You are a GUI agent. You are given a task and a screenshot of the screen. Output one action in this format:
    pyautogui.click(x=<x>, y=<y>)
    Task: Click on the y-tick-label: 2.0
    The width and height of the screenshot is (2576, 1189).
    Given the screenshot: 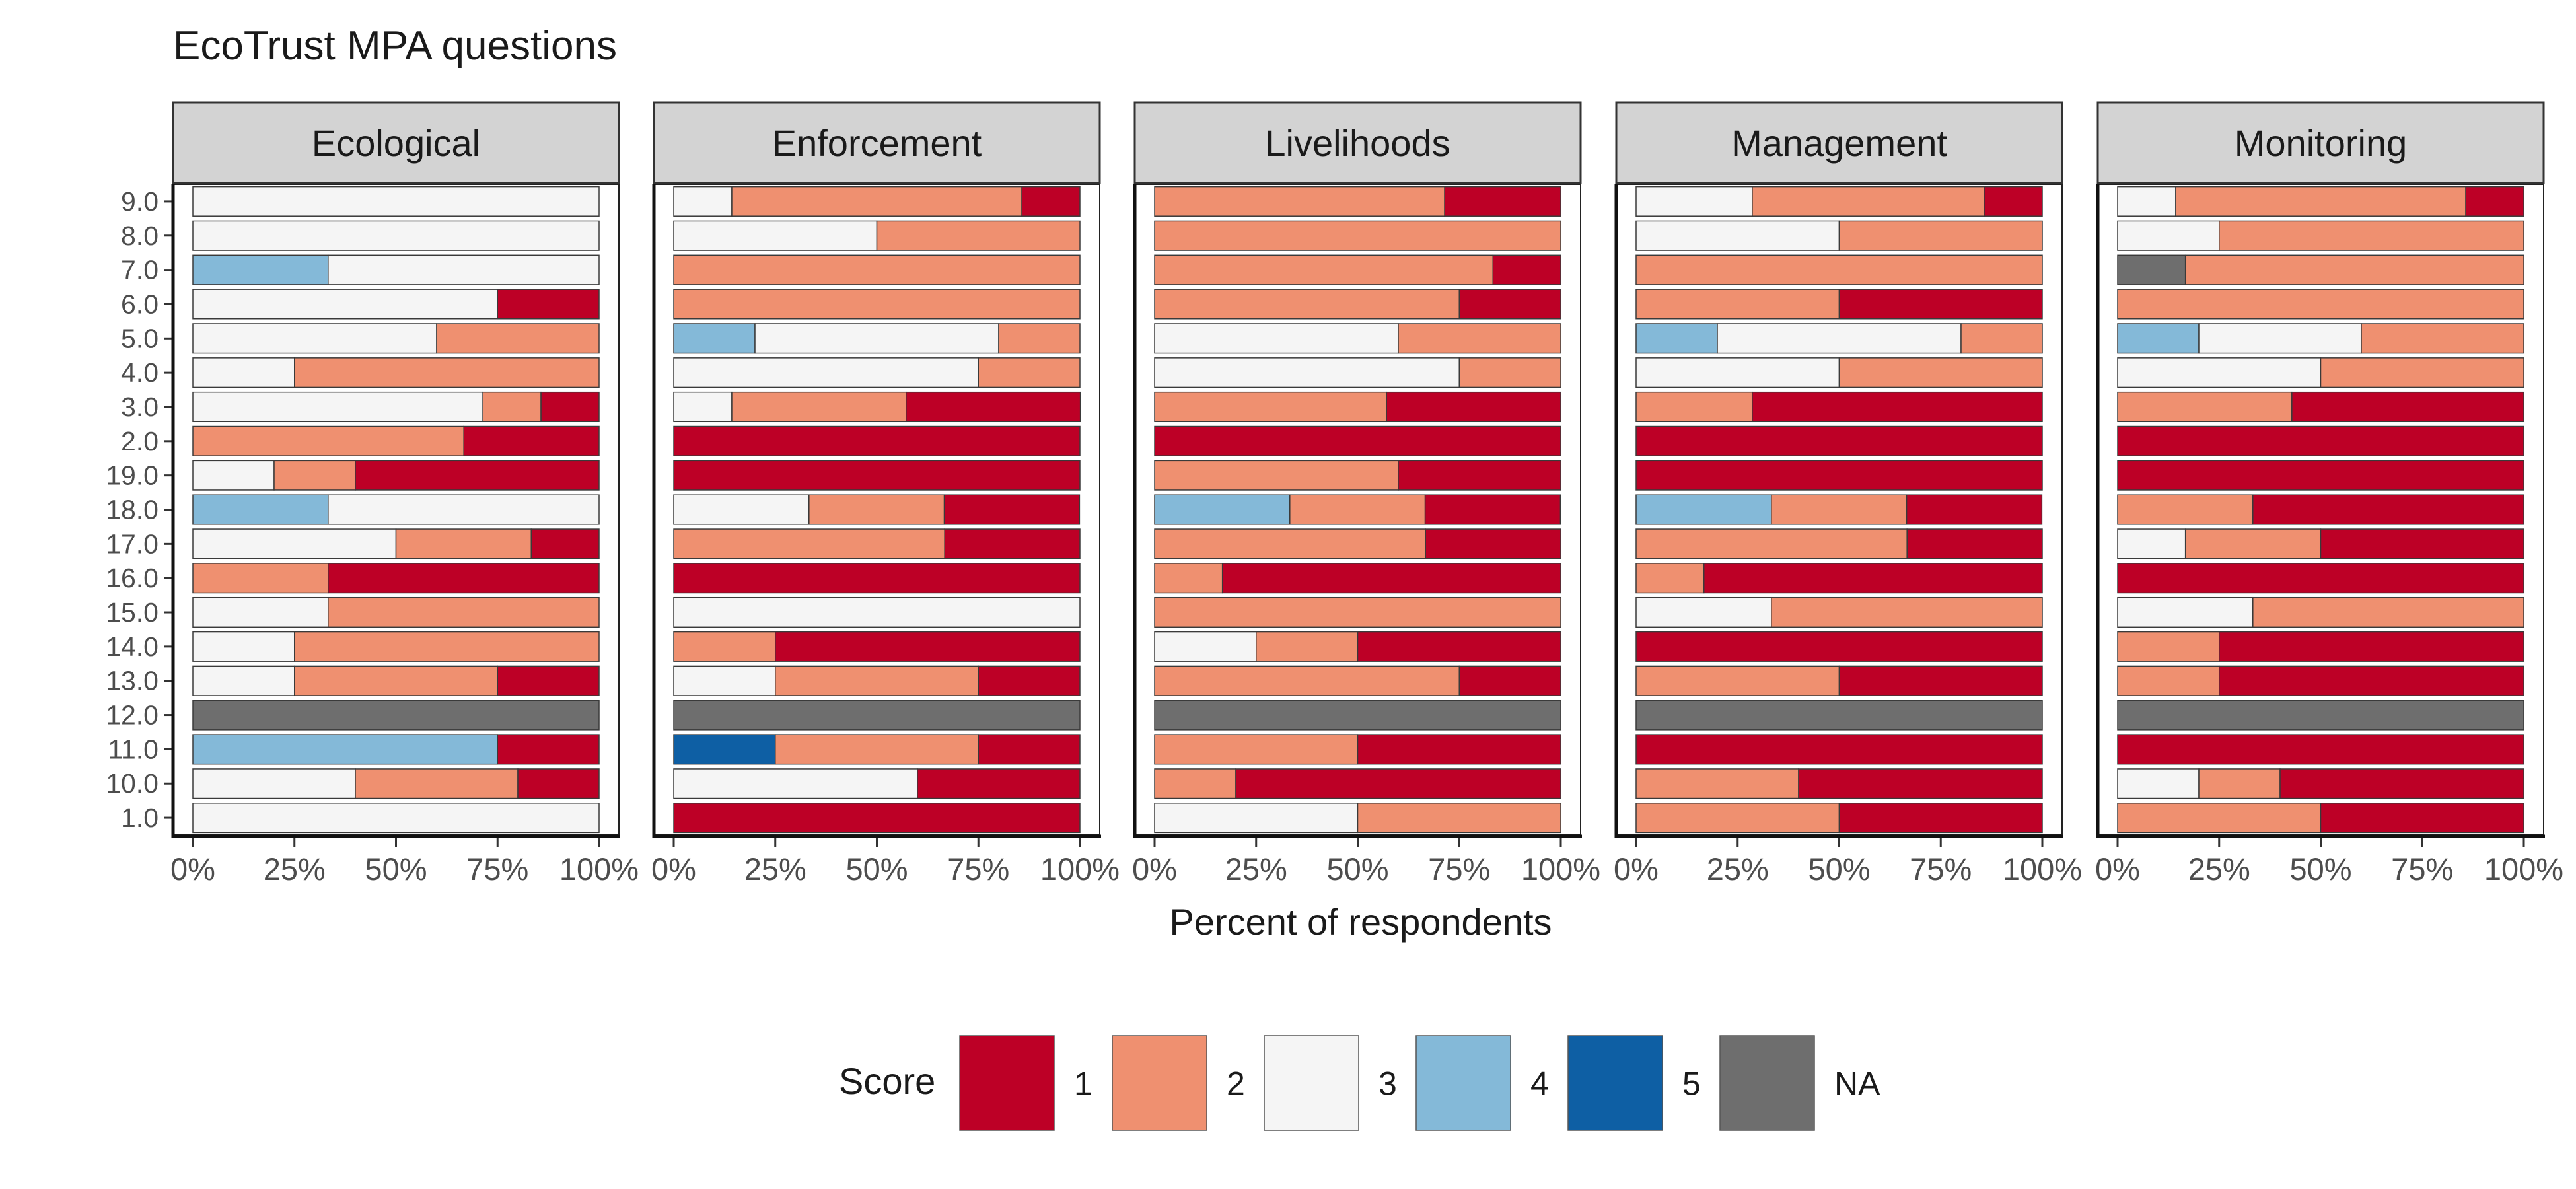 What is the action you would take?
    pyautogui.click(x=140, y=441)
    